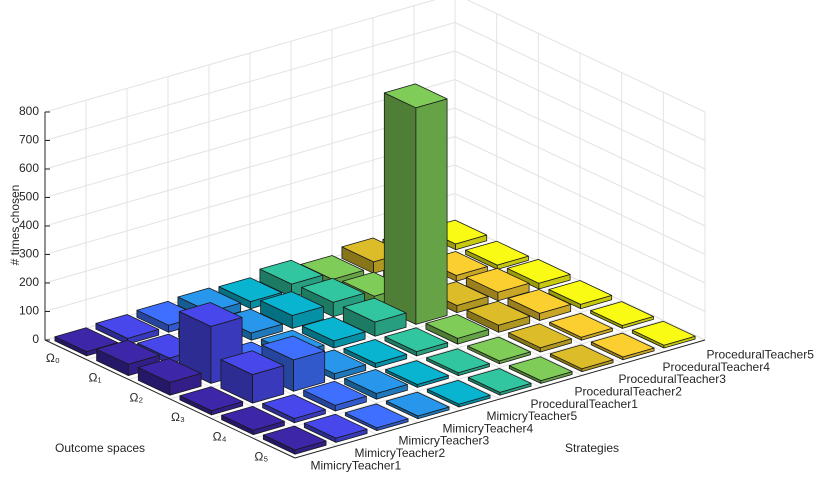 The image size is (835, 482). What do you see at coordinates (29, 254) in the screenshot?
I see `z-tick-label: 300` at bounding box center [29, 254].